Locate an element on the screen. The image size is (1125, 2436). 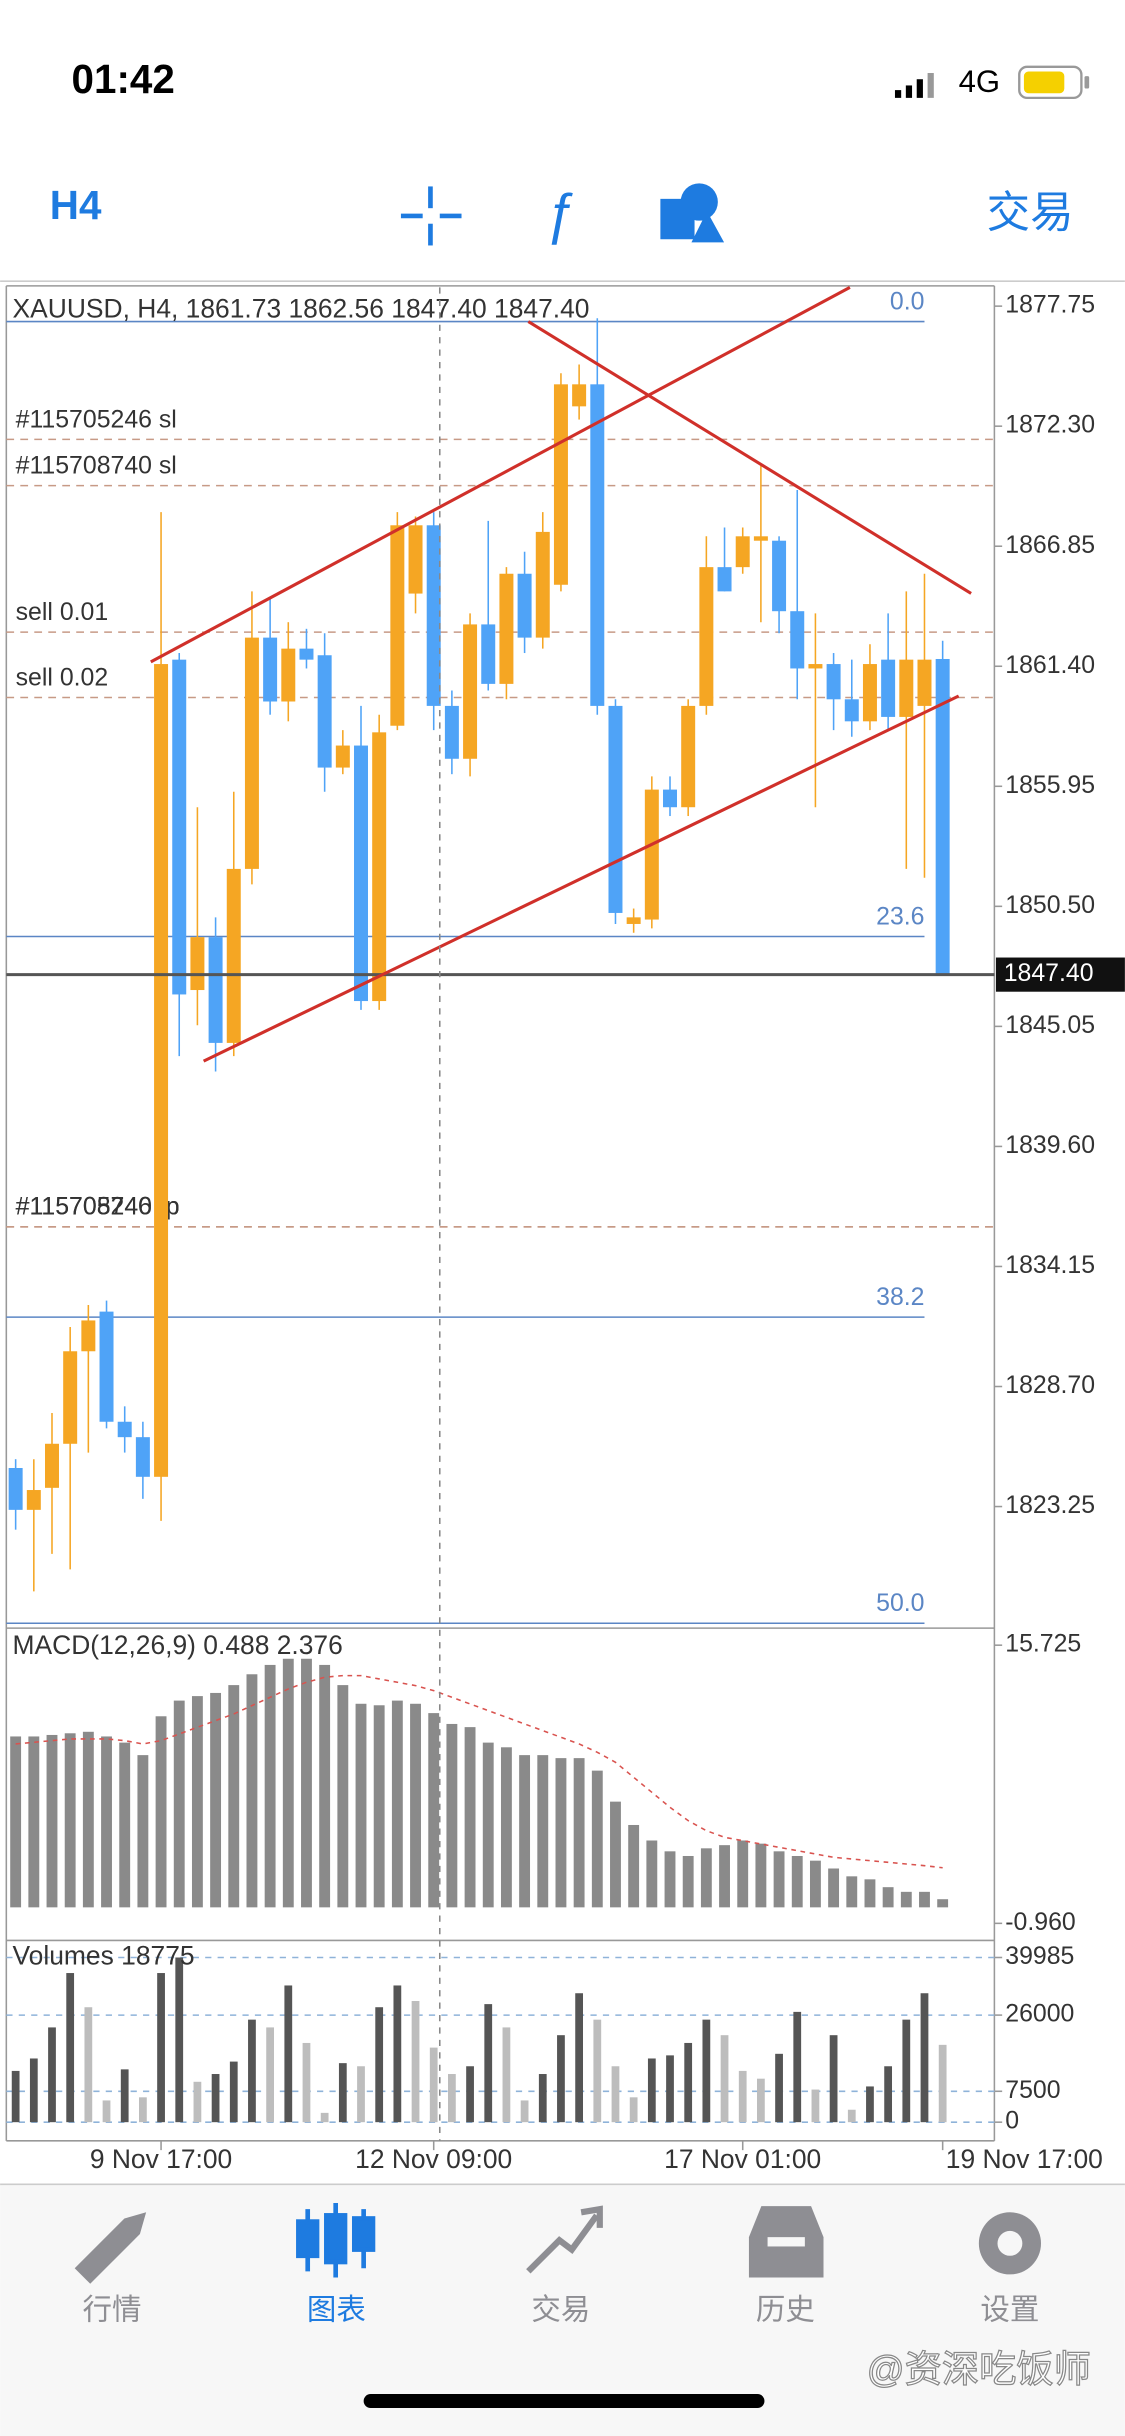
y-tick-label: 1839.60 is located at coordinates (1050, 1145).